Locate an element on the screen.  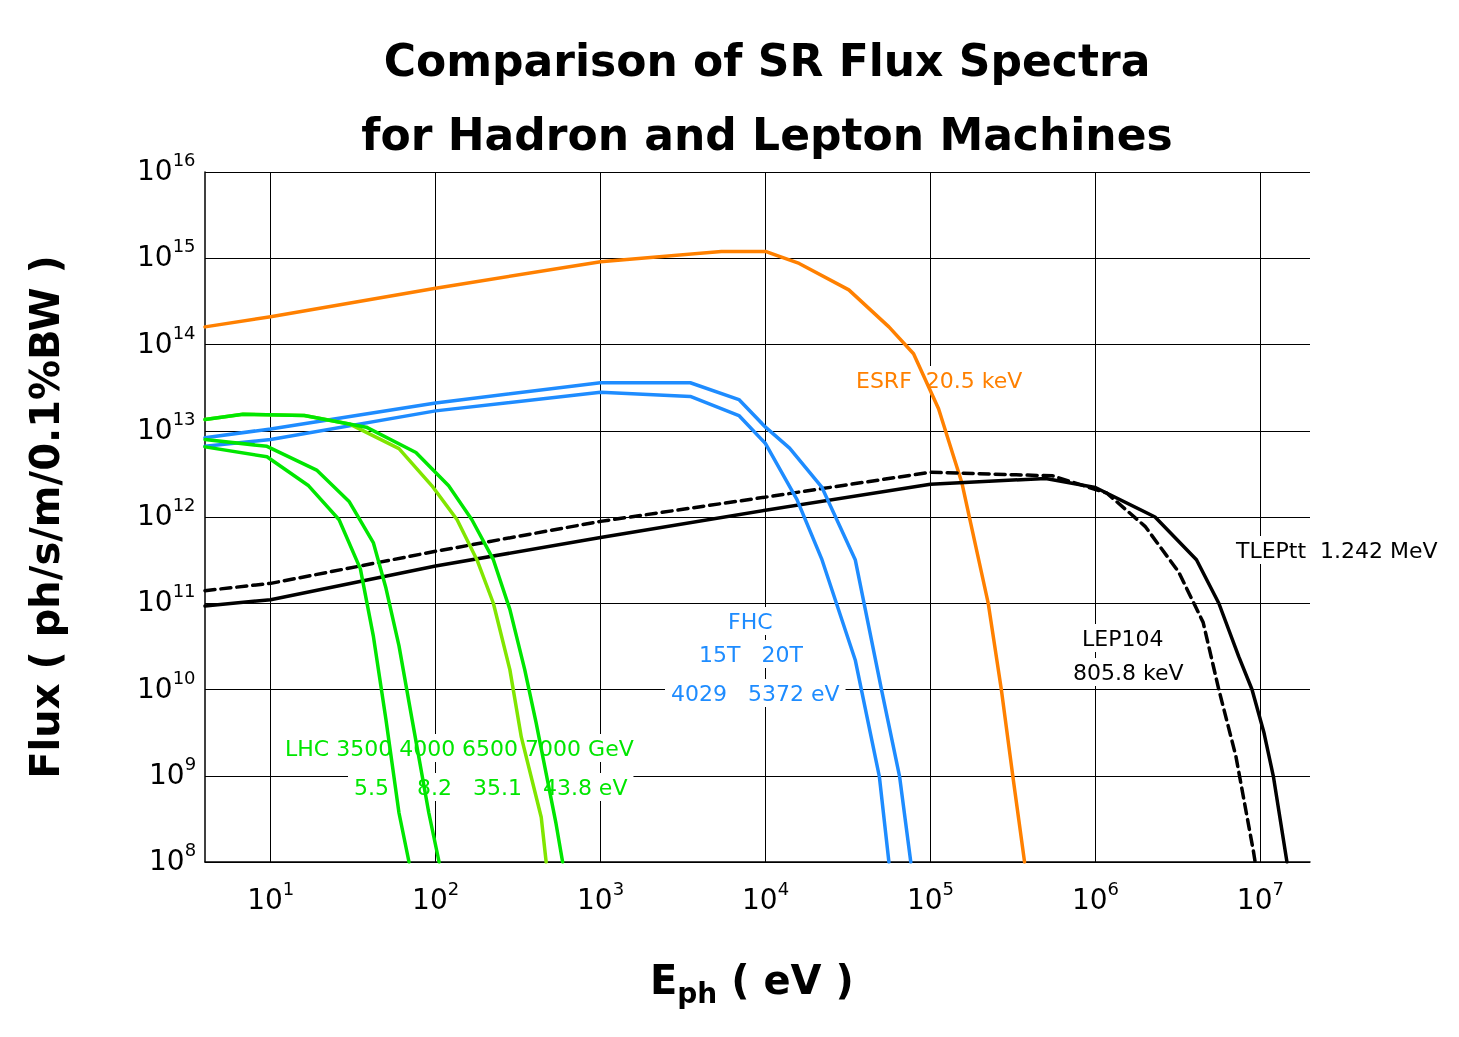
annotation: ESRF 20.5 keV is located at coordinates (939, 380).